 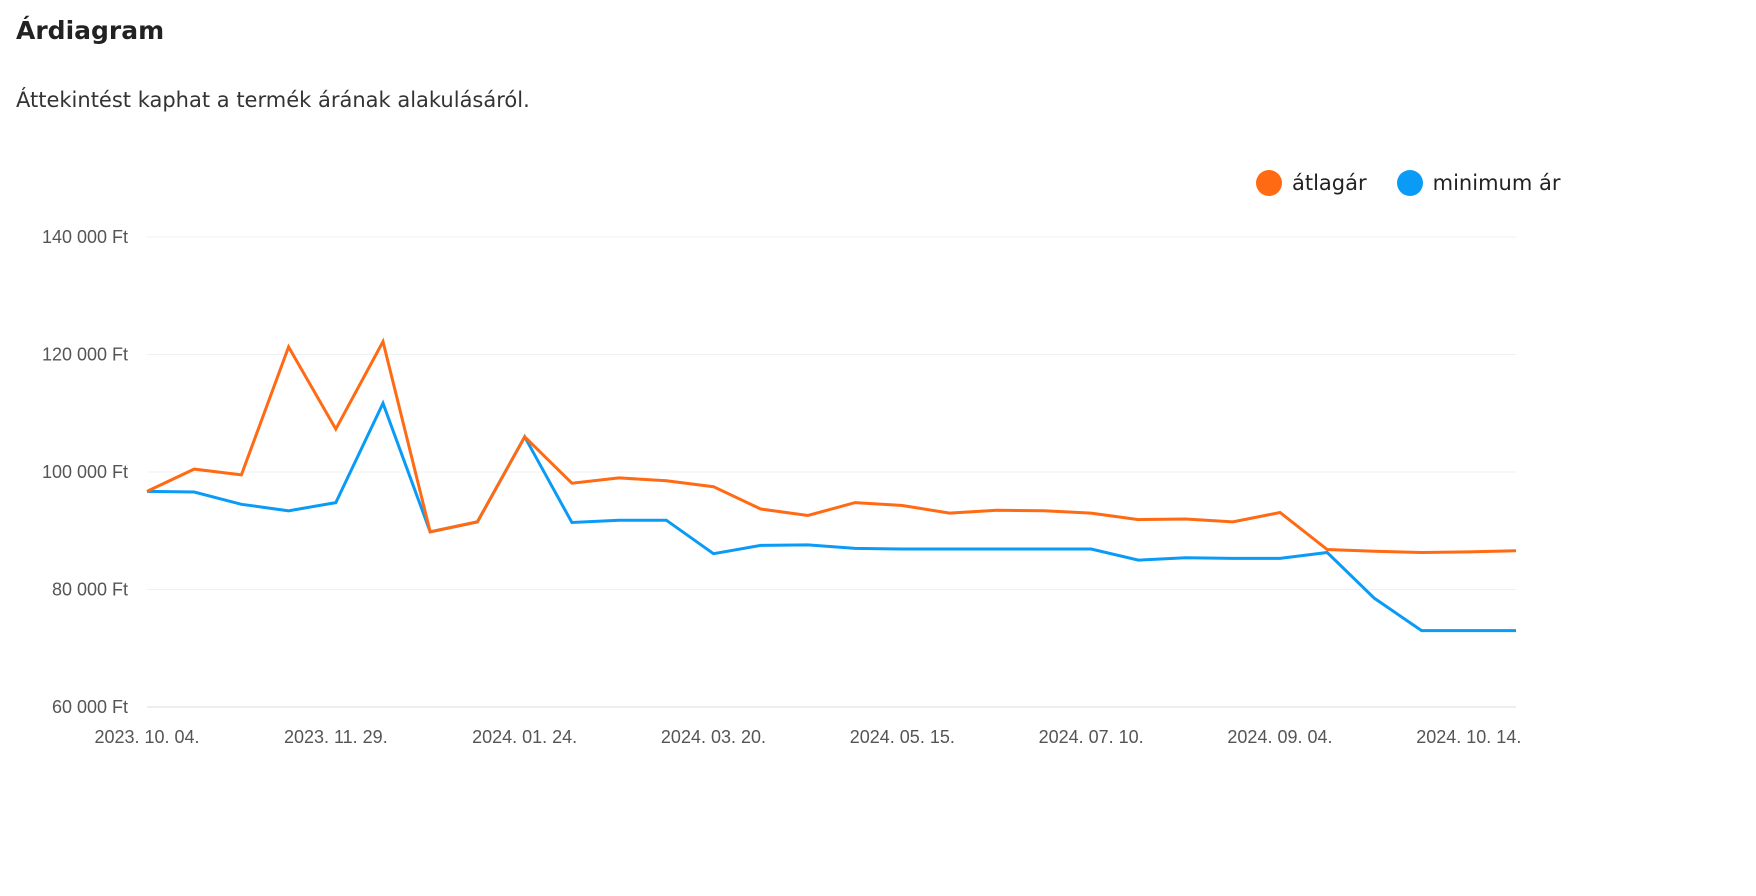 I want to click on legend-item-average: átlagár, so click(x=1311, y=183).